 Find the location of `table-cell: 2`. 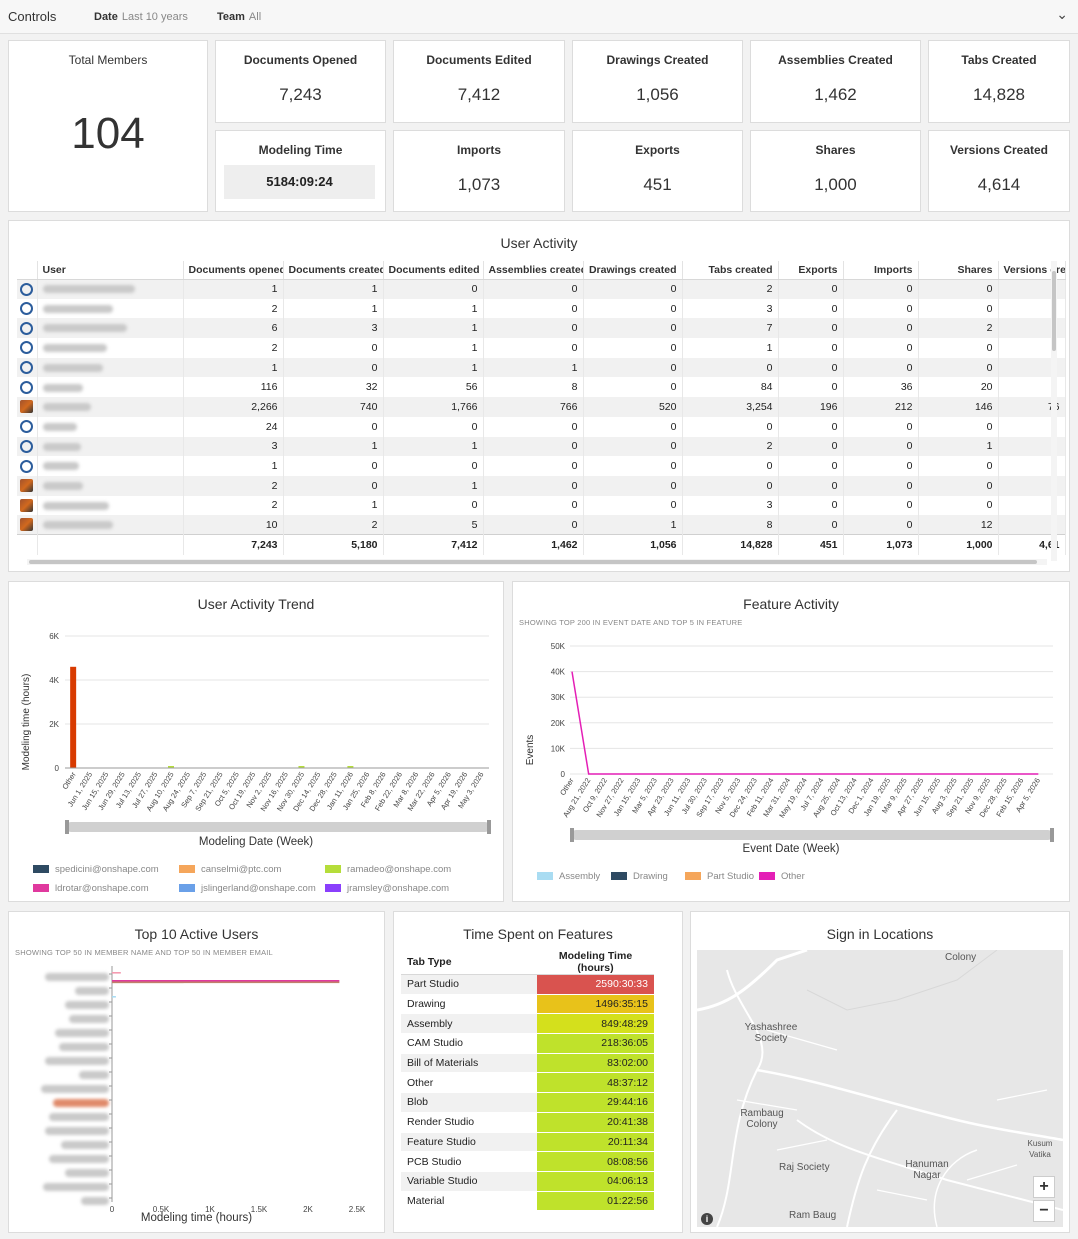

table-cell: 2 is located at coordinates (333, 525).